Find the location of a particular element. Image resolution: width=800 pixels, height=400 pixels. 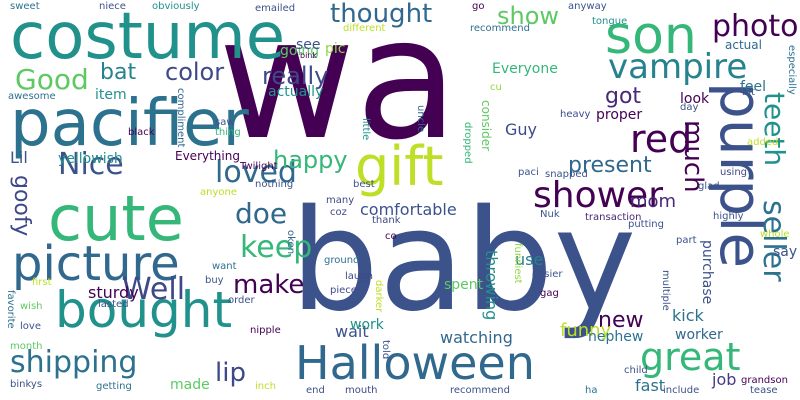

word-different: different is located at coordinates (364, 28).